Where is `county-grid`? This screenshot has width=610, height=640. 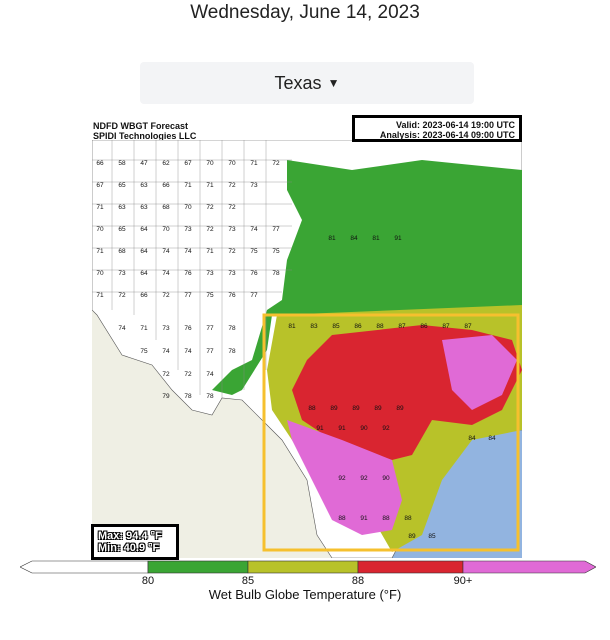
county-grid is located at coordinates (192, 269).